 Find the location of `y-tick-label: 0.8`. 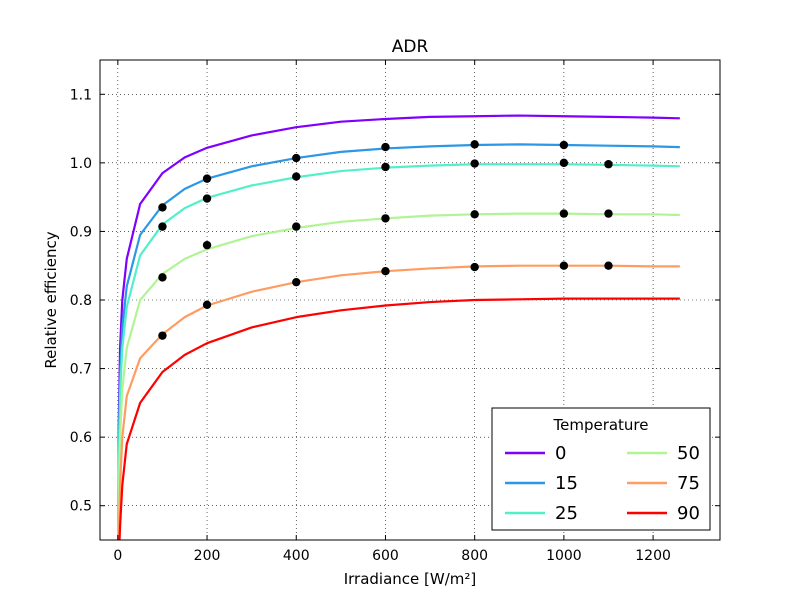

y-tick-label: 0.8 is located at coordinates (81, 301).